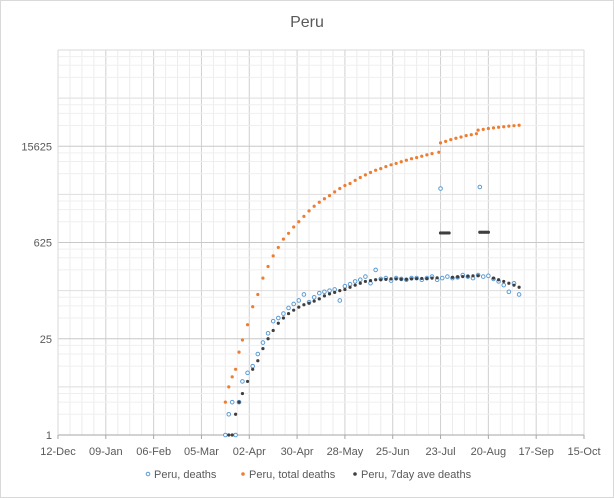 This screenshot has height=498, width=614. I want to click on y-tick-label: 1, so click(49, 436).